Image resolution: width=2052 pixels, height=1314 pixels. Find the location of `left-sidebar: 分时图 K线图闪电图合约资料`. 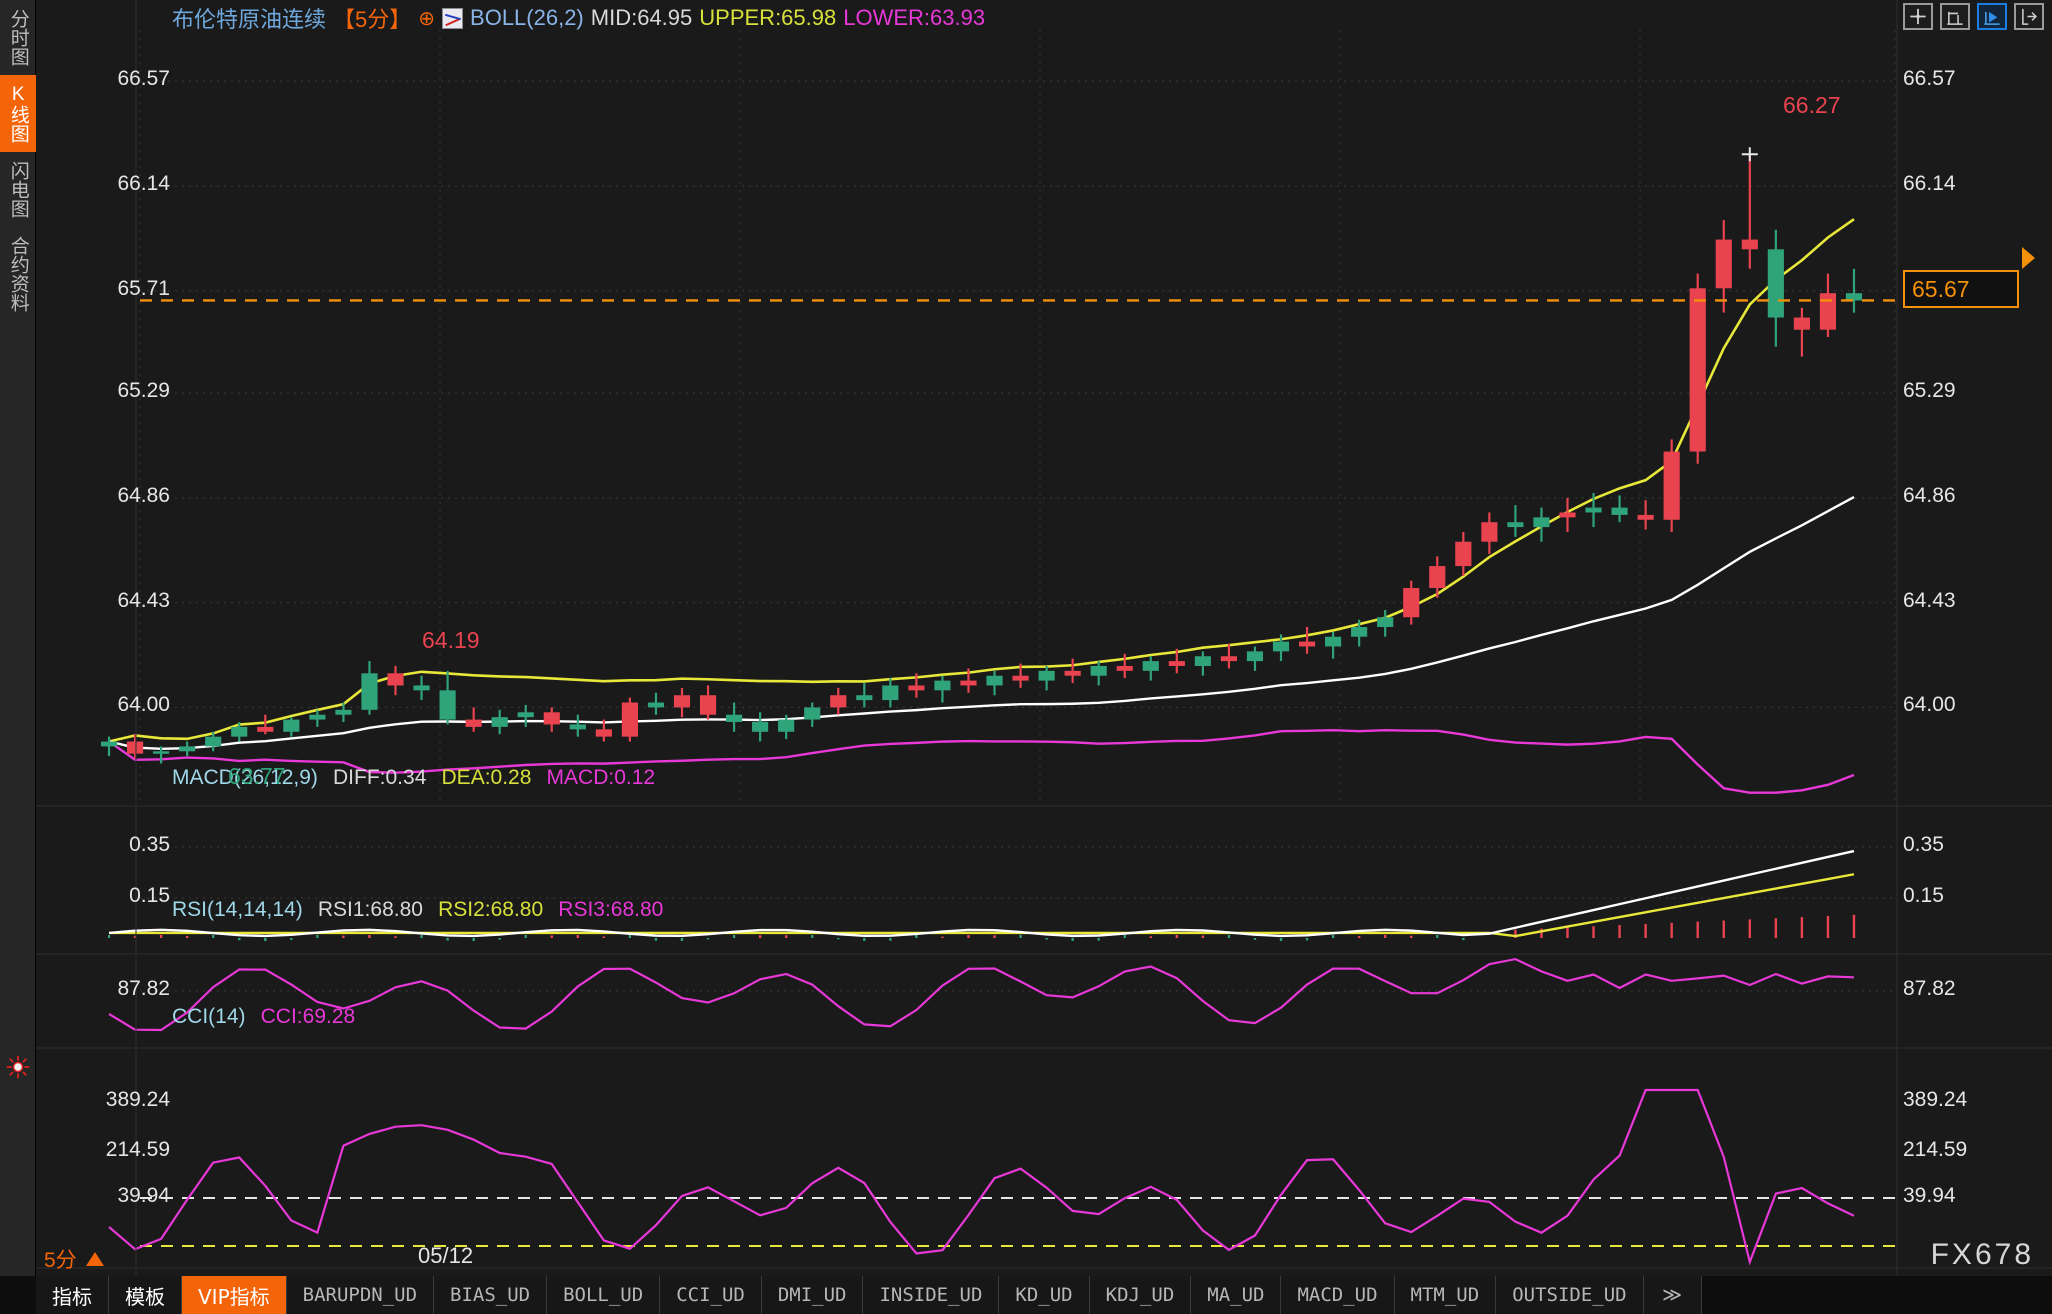

left-sidebar: 分时图 K线图闪电图合约资料 is located at coordinates (18, 638).